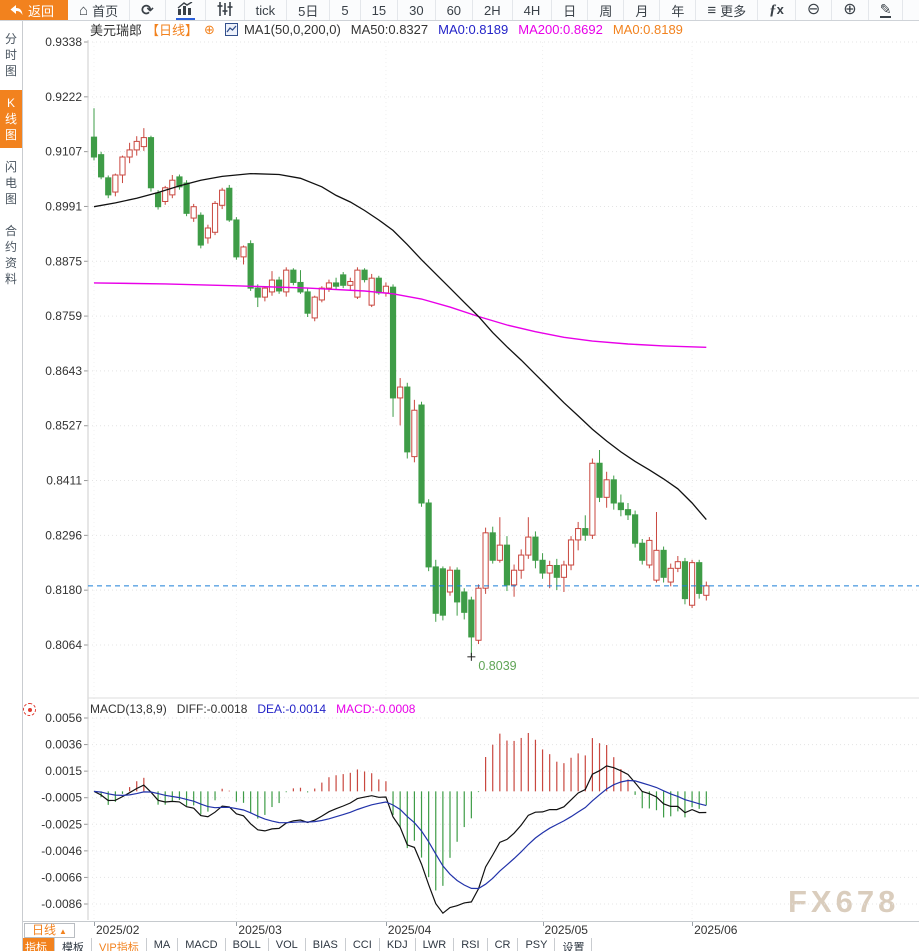 This screenshot has width=919, height=951. I want to click on tab-cr: CR, so click(503, 944).